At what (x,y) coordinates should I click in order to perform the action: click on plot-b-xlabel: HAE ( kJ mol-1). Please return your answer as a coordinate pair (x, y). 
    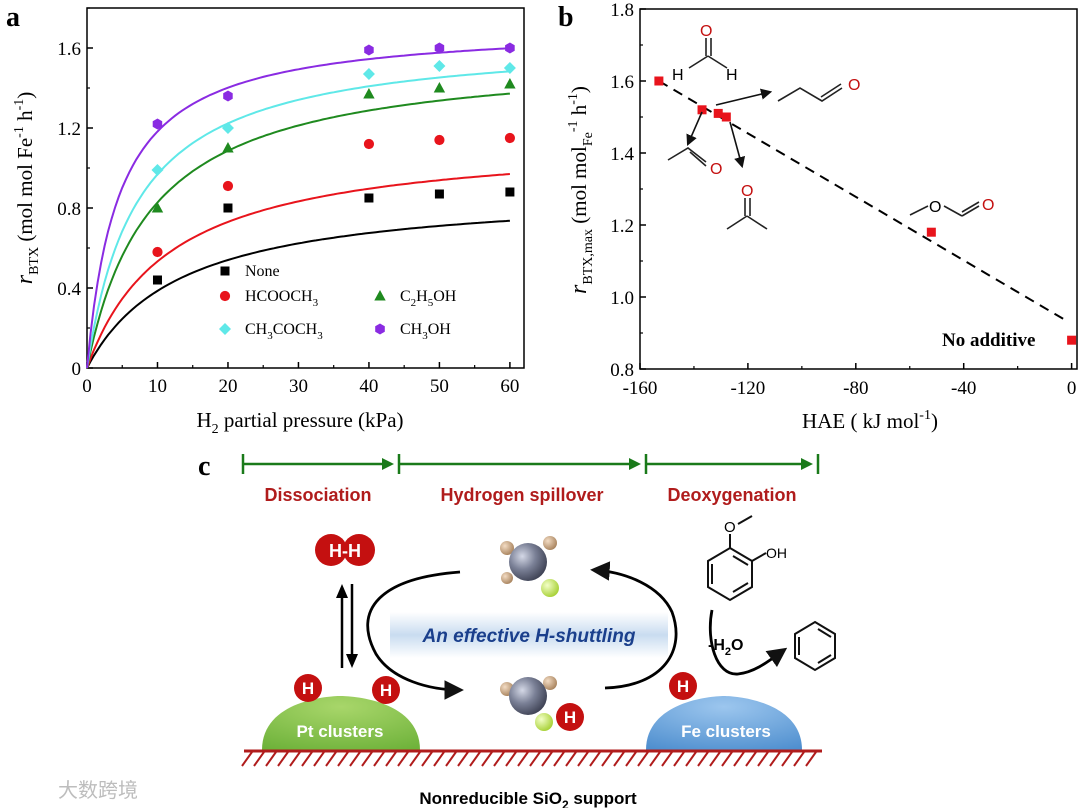
    Looking at the image, I should click on (870, 420).